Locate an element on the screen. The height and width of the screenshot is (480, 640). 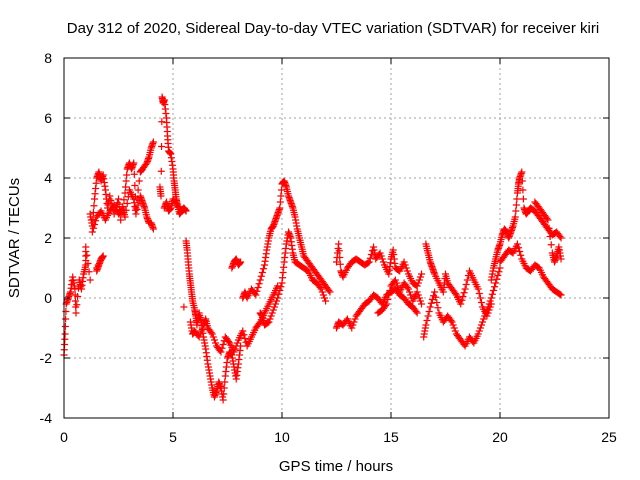
y-tick-label: -2 is located at coordinates (46, 358).